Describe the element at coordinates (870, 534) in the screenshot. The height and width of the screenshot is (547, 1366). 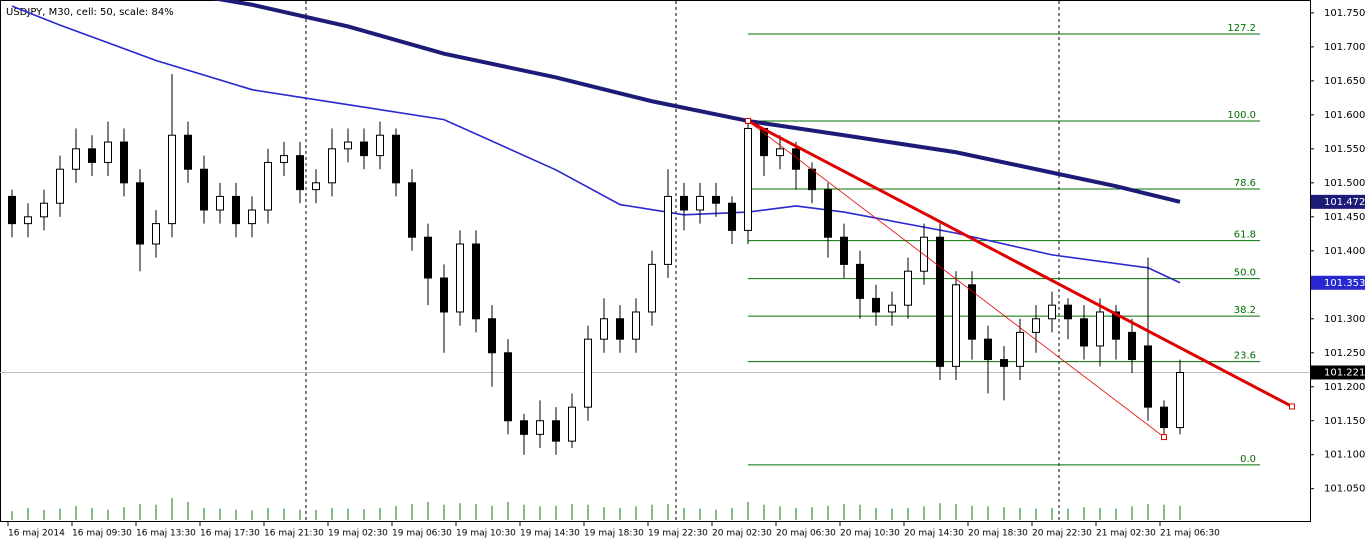
I see `x-tick-label: 20 maj 10:30` at that location.